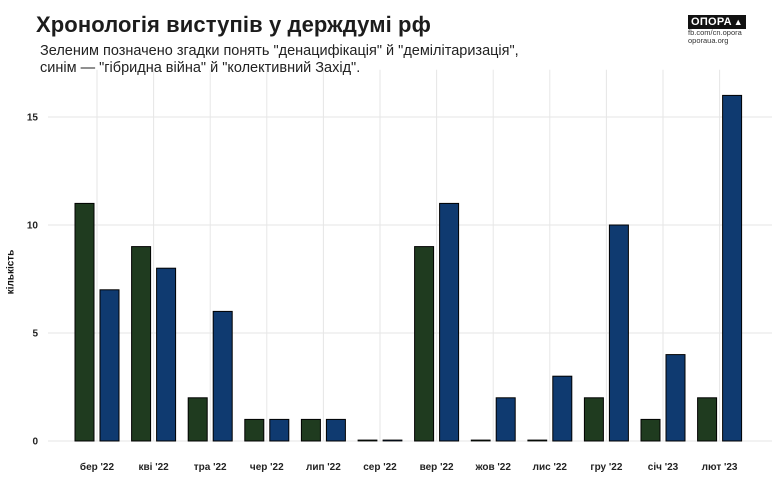 The height and width of the screenshot is (489, 780). What do you see at coordinates (738, 22) in the screenshot?
I see `triangle-icon: ▲` at bounding box center [738, 22].